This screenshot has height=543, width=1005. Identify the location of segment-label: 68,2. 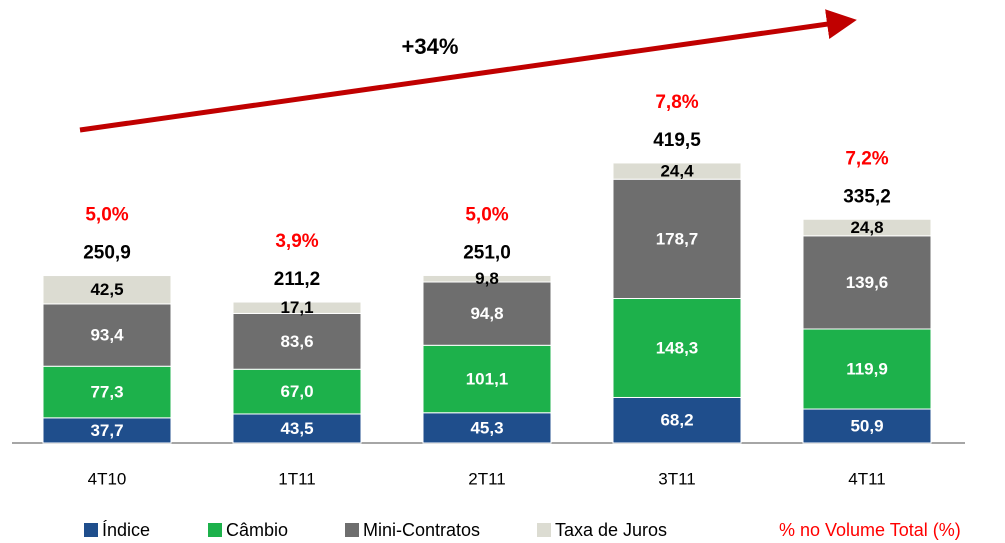
(676, 420).